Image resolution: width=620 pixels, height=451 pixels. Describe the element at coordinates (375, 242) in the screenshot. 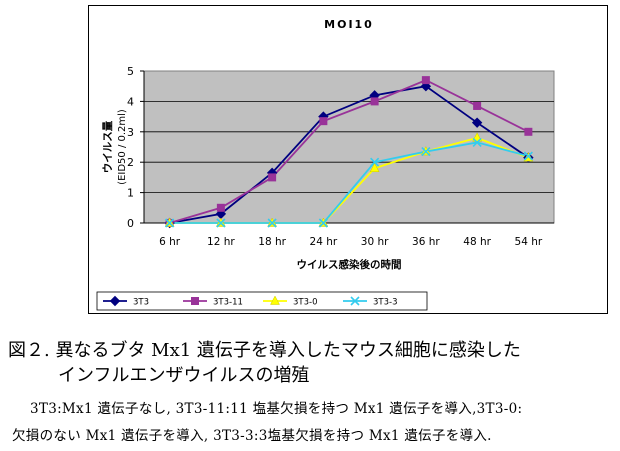

I see `x-tick-label: 30 hr` at that location.